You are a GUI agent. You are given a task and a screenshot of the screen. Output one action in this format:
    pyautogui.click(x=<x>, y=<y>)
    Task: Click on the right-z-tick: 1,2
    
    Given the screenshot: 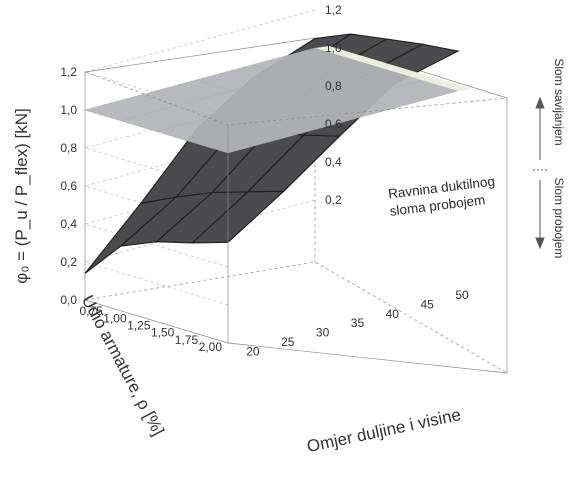 What is the action you would take?
    pyautogui.click(x=333, y=10)
    